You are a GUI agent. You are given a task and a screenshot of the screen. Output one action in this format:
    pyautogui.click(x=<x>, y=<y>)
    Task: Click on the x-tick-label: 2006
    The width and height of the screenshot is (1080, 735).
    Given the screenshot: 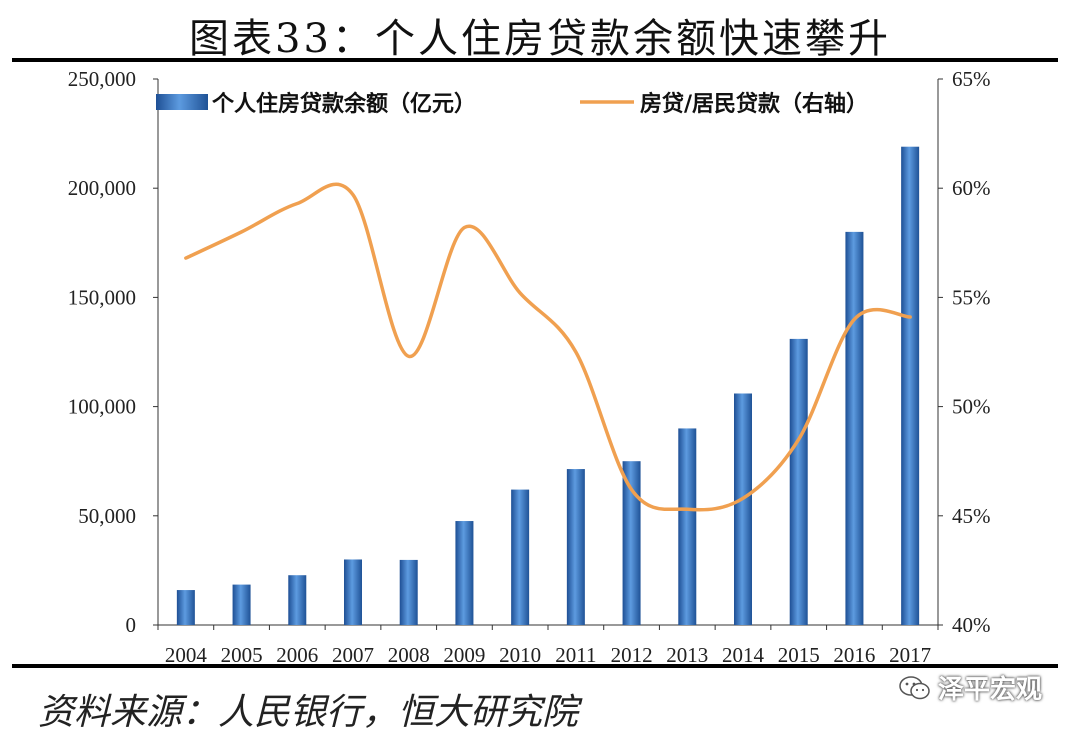 What is the action you would take?
    pyautogui.click(x=297, y=655)
    